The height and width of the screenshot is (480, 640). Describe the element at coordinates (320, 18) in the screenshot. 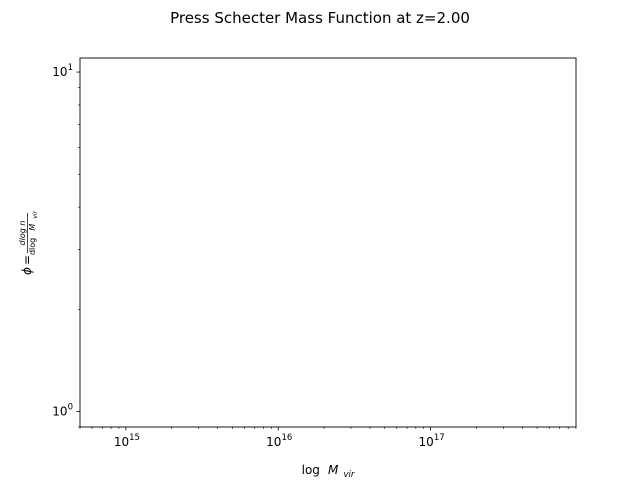

I see `chart-title: Press Schecter Mass Function at z=2.00` at that location.